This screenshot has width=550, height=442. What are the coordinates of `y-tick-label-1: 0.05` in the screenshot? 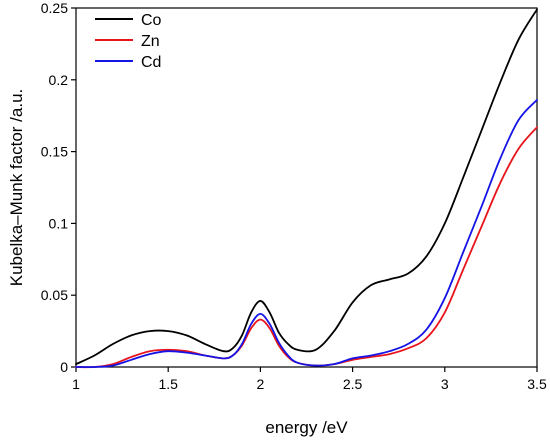 It's located at (54, 295).